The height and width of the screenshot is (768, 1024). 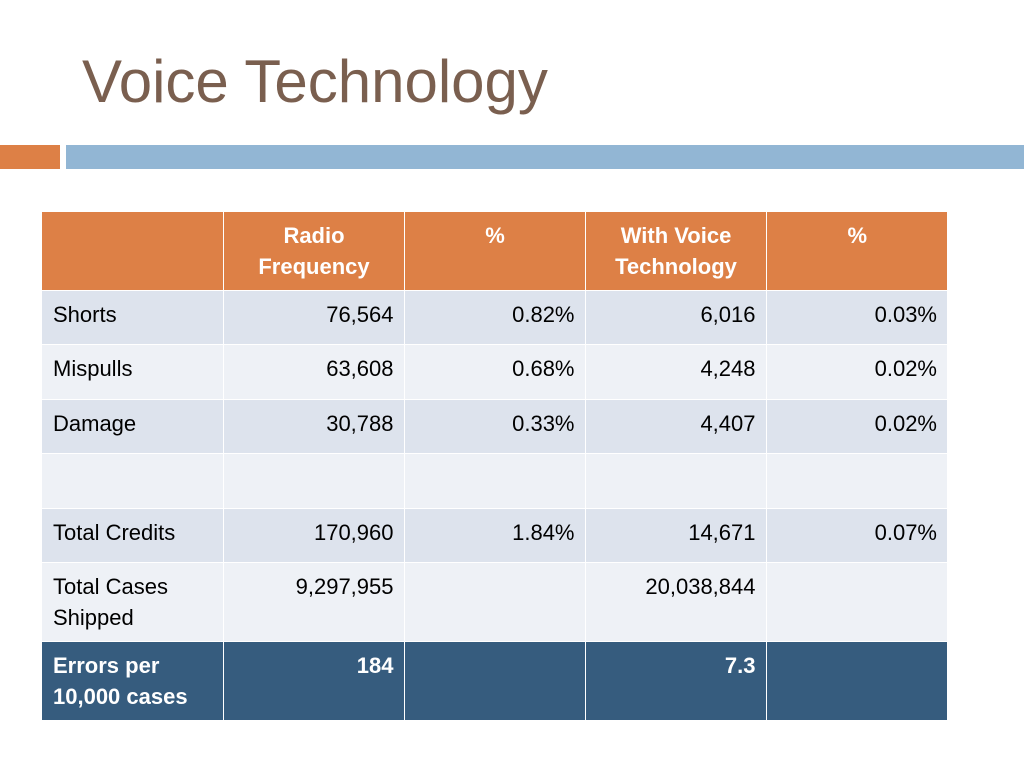 What do you see at coordinates (133, 317) in the screenshot?
I see `row-label: Shorts` at bounding box center [133, 317].